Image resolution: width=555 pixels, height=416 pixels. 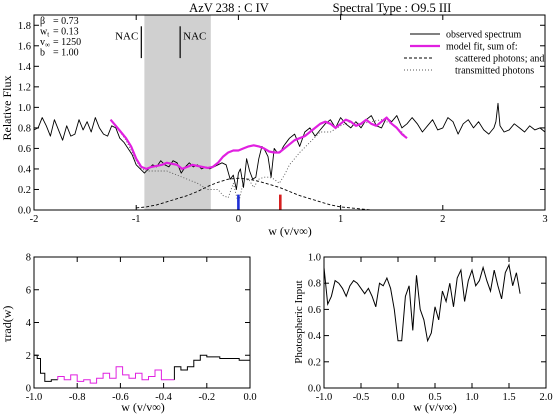 What do you see at coordinates (494, 71) in the screenshot?
I see `legend-label: transmitted photons` at bounding box center [494, 71].